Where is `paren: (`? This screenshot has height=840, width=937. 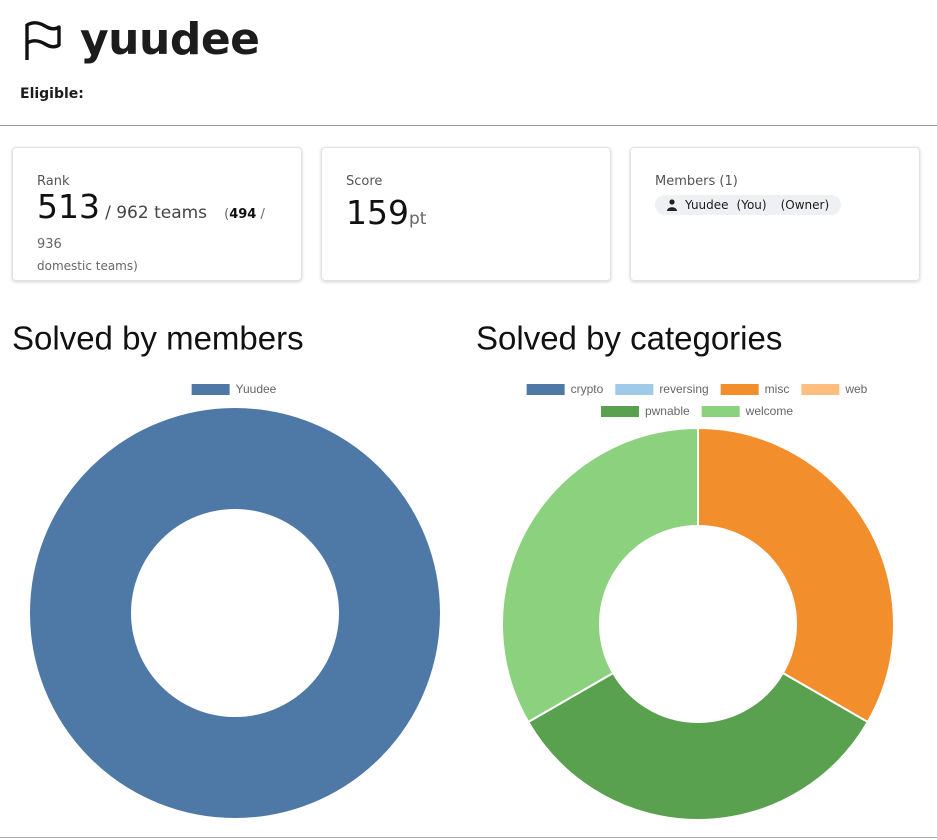
paren: ( is located at coordinates (227, 214).